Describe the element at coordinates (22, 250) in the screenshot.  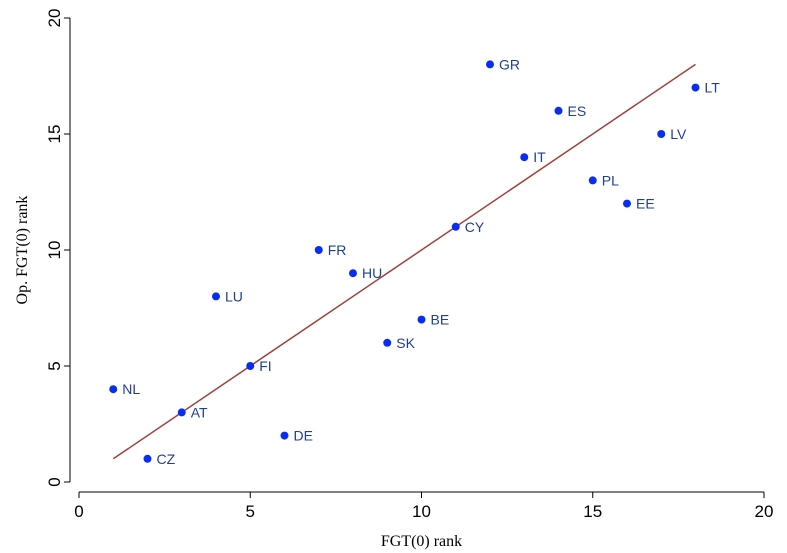
I see `y-axis-title: Op. FGT(0) rank` at that location.